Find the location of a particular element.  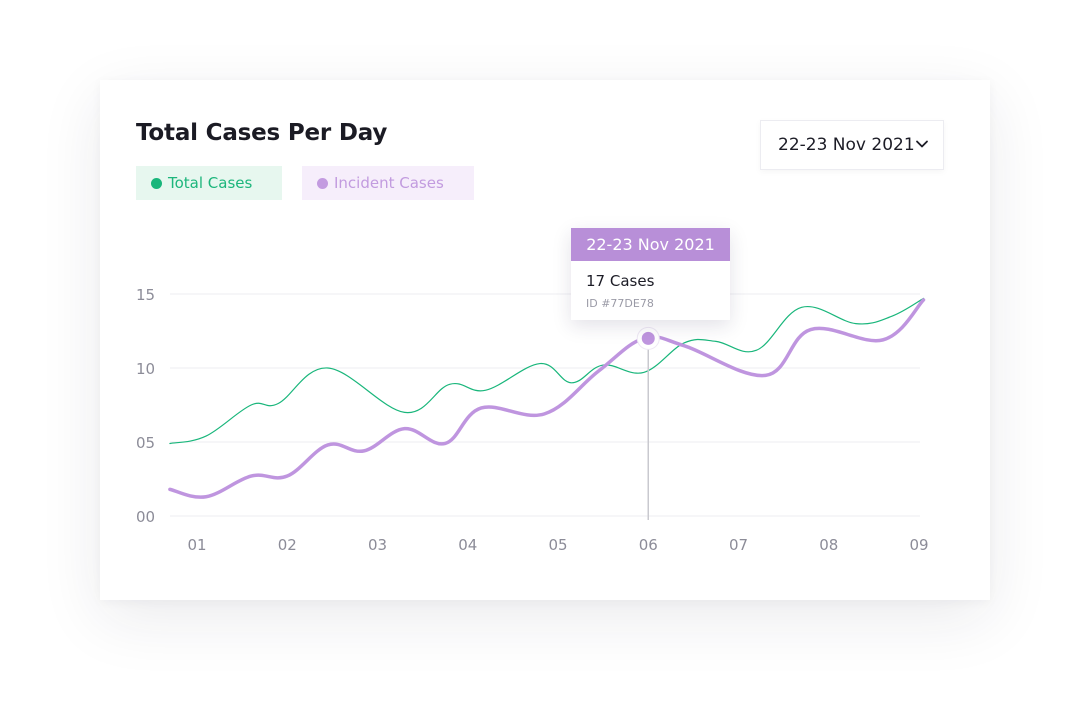

x-tick-label: 03 is located at coordinates (377, 545).